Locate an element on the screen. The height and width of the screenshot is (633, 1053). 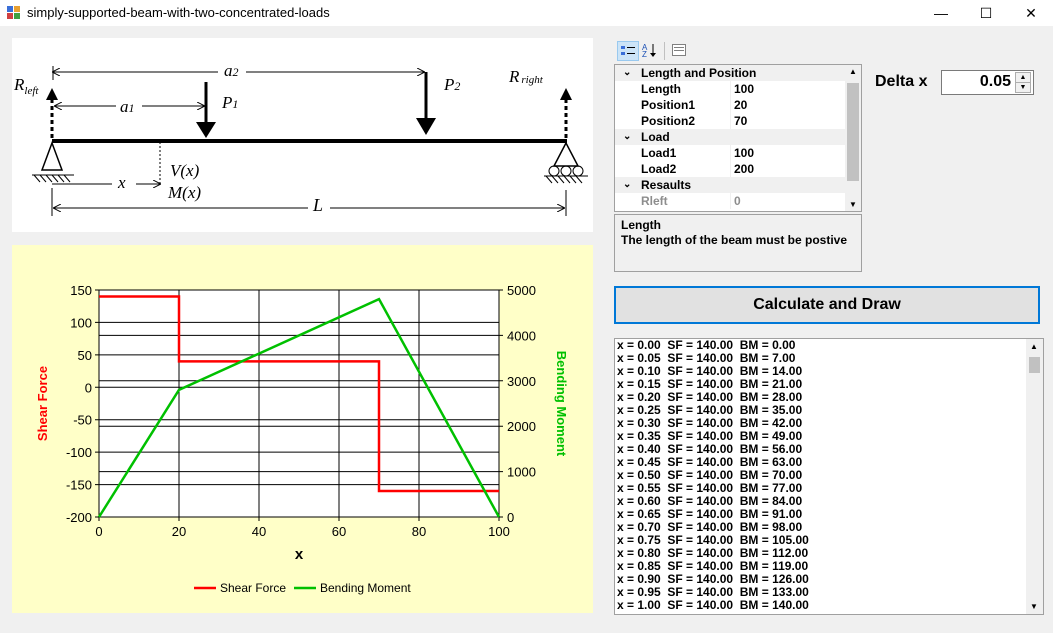
svg-text: Z is located at coordinates (644, 53).